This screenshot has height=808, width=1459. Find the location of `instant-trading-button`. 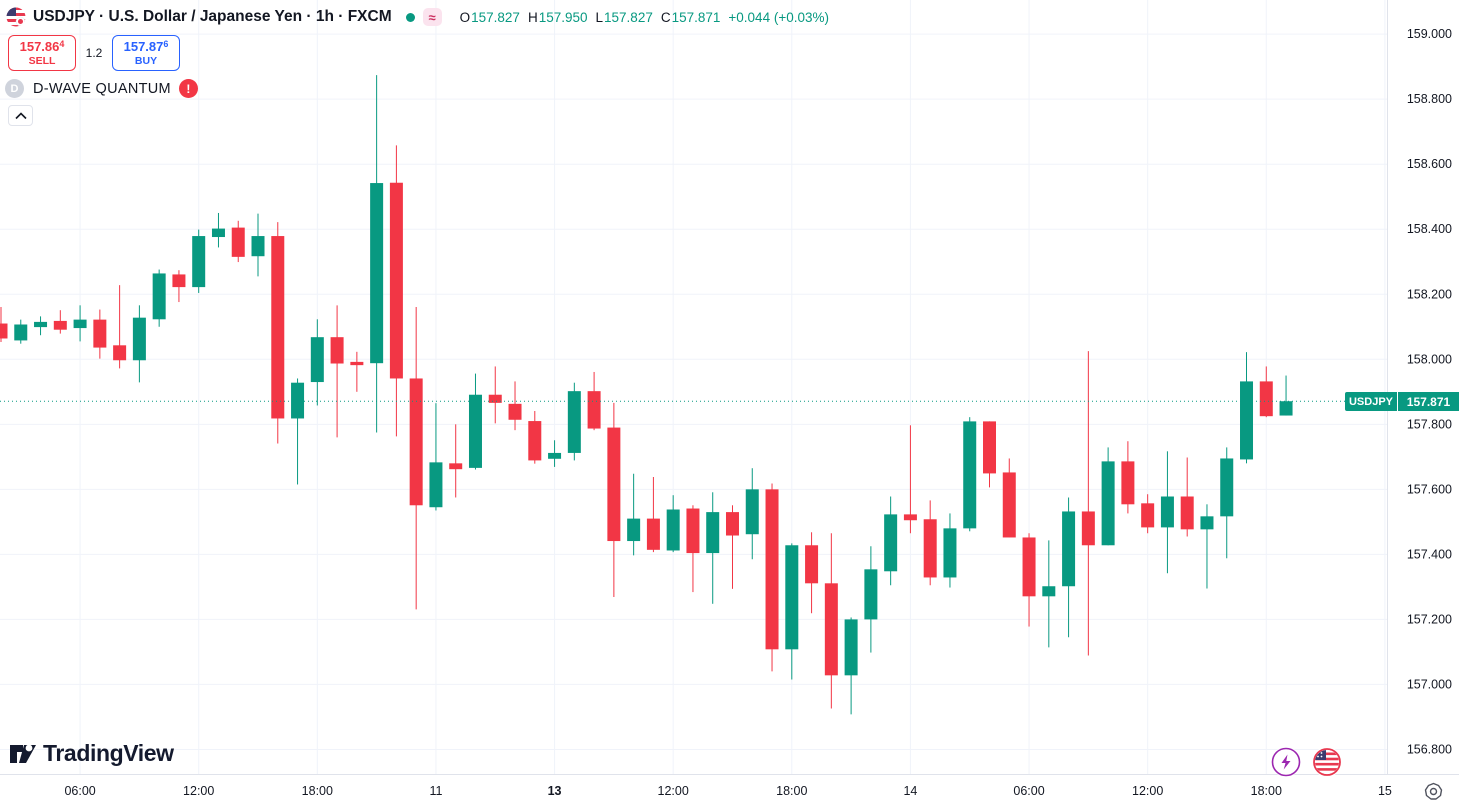

instant-trading-button is located at coordinates (1286, 762).